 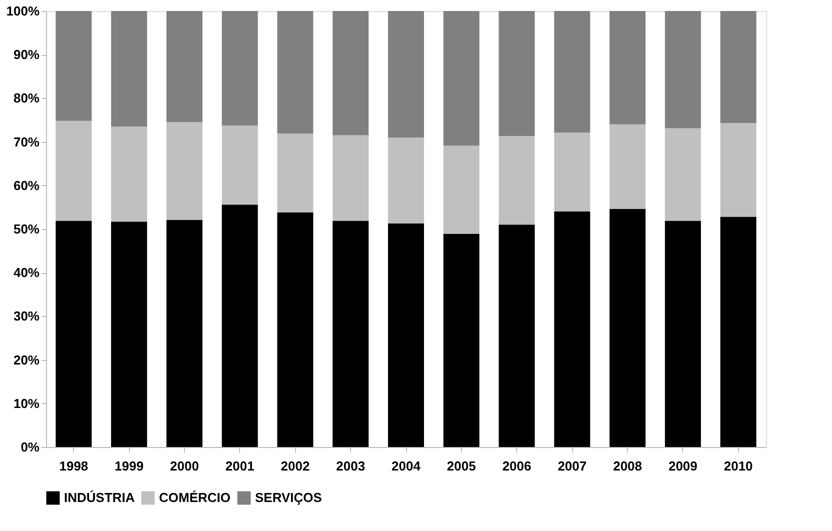 I want to click on x-tick-label: 1998, so click(x=73, y=466).